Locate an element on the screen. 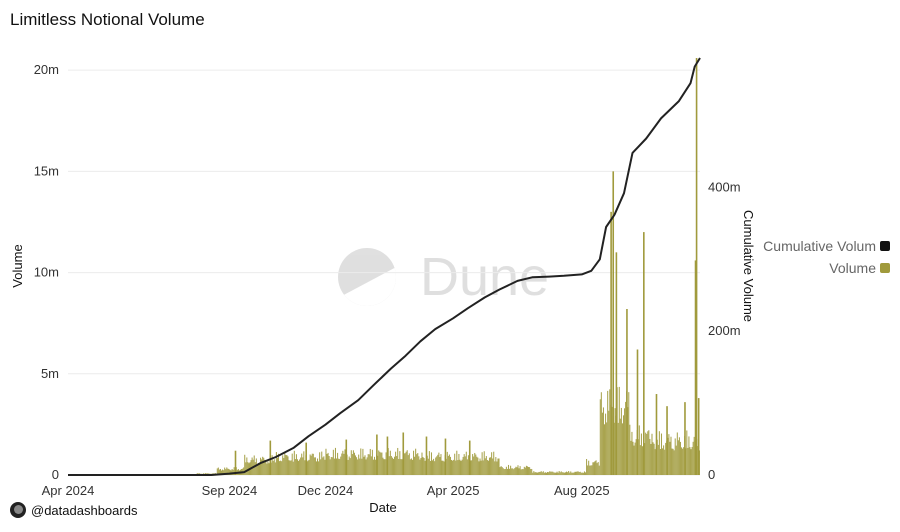  credit-handle: @datadashboards is located at coordinates (84, 510).